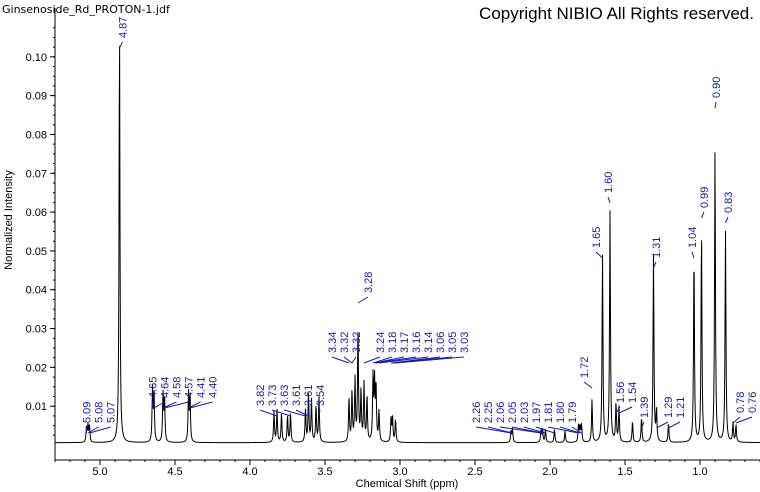 Image resolution: width=760 pixels, height=492 pixels. What do you see at coordinates (36, 174) in the screenshot?
I see `y-tick-label: 0.07` at bounding box center [36, 174].